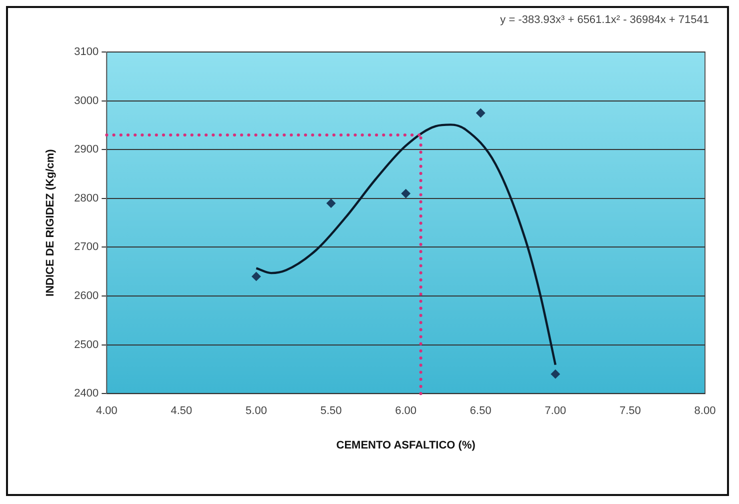 This screenshot has height=504, width=739. I want to click on y-tick-label: 2700, so click(86, 247).